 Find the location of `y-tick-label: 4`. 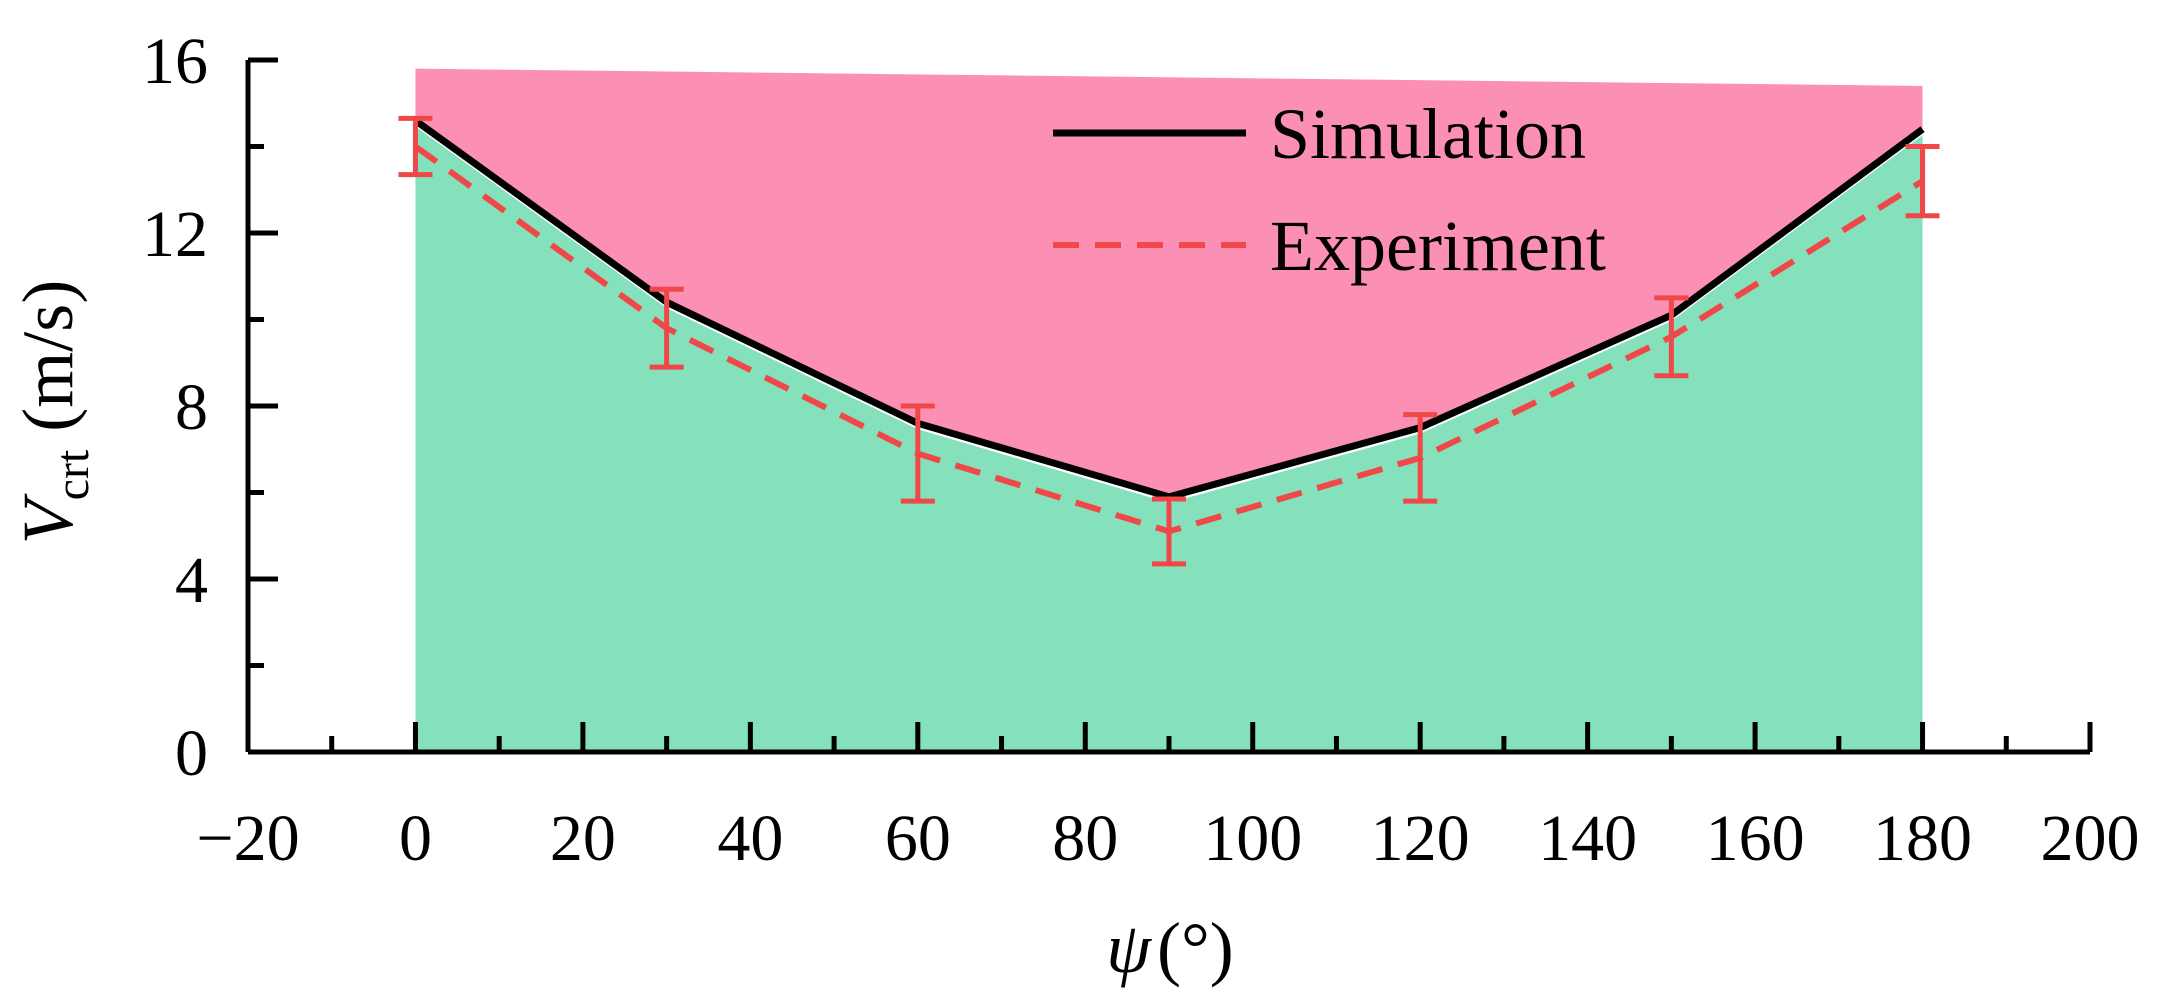

y-tick-label: 4 is located at coordinates (191, 580).